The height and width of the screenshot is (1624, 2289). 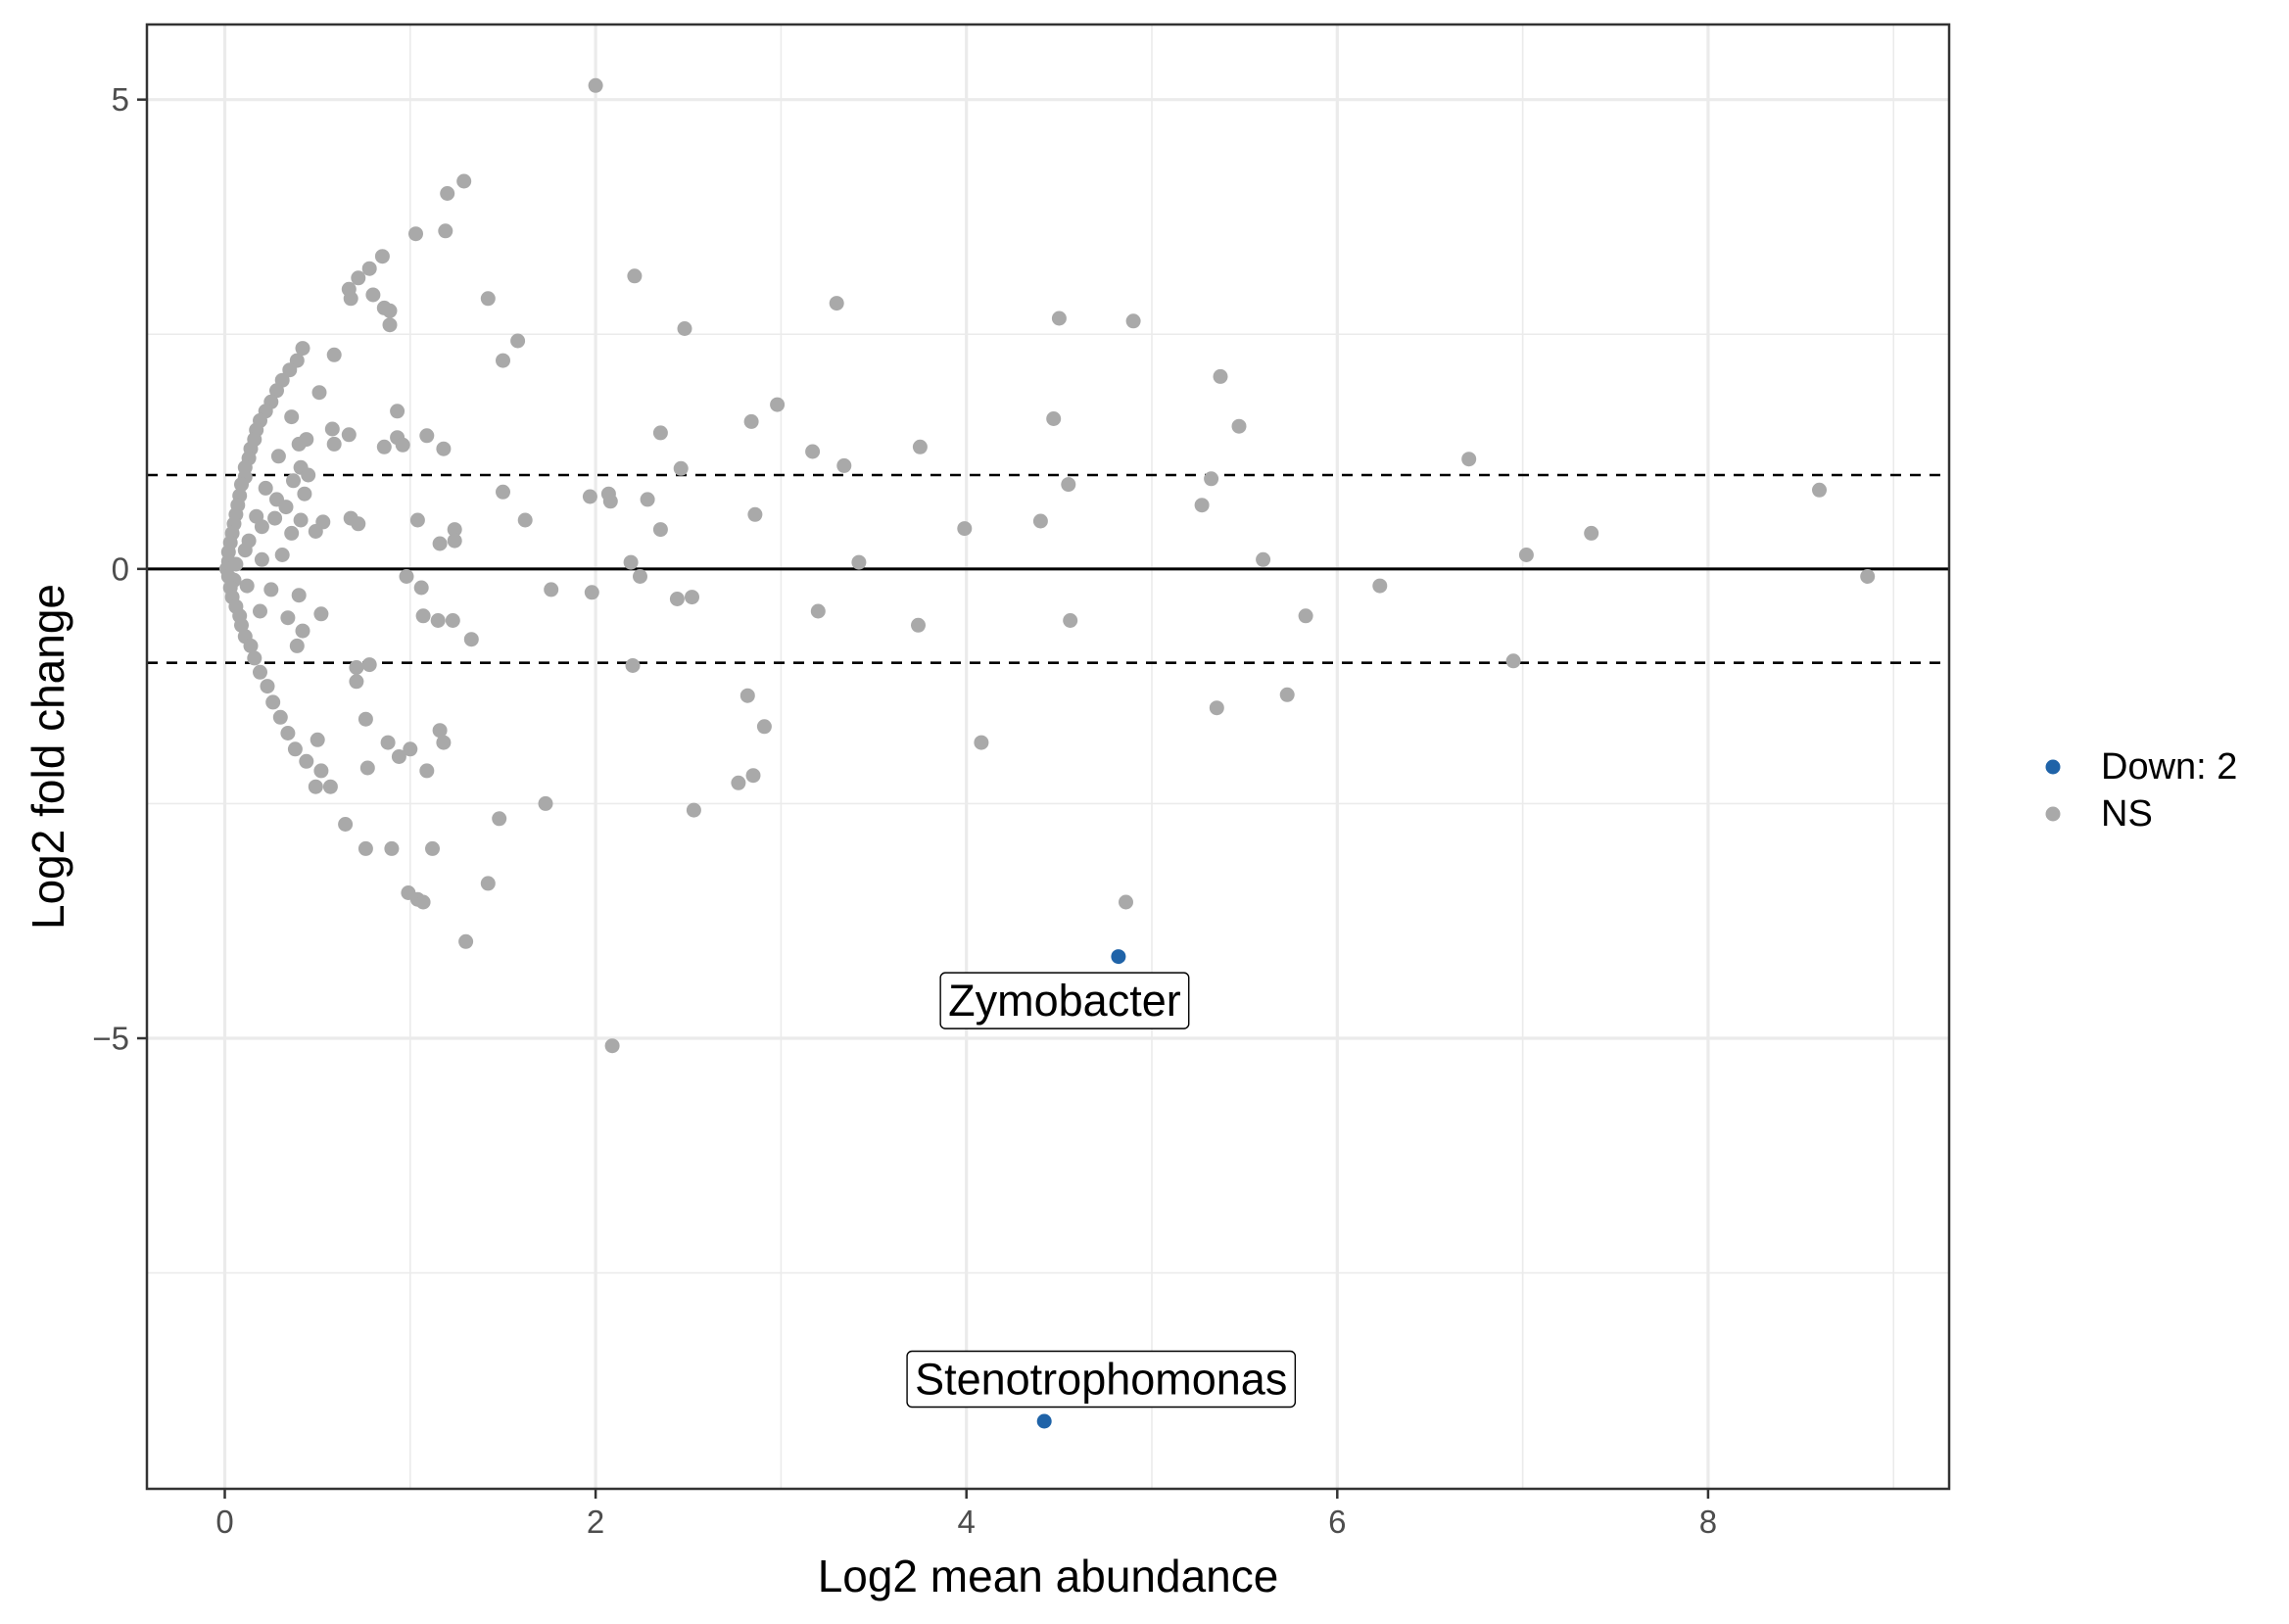 What do you see at coordinates (120, 568) in the screenshot?
I see `y-tick-label: 0` at bounding box center [120, 568].